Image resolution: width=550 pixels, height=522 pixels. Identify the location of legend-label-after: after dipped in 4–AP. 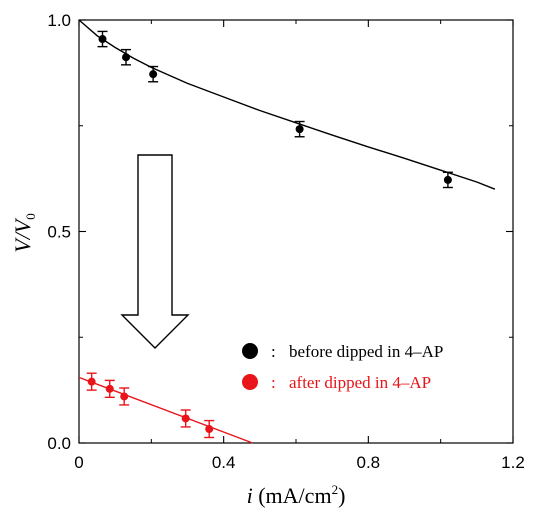
(360, 382).